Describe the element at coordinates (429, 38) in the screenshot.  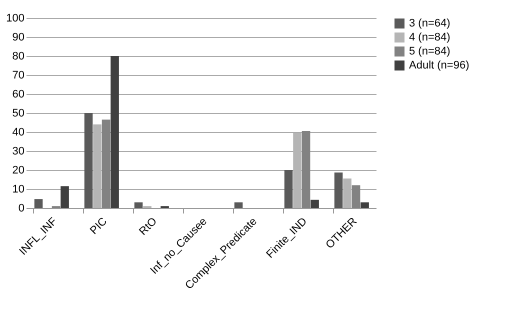
I see `legend-label: 4 (n=84)` at that location.